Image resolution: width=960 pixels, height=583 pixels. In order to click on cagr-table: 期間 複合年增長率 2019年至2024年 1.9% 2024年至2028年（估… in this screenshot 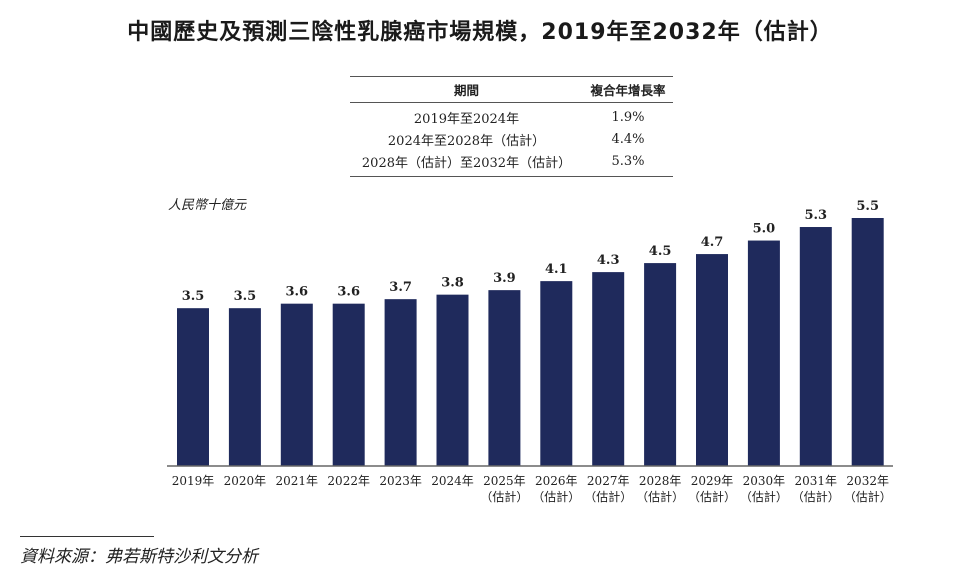, I will do `click(511, 126)`.